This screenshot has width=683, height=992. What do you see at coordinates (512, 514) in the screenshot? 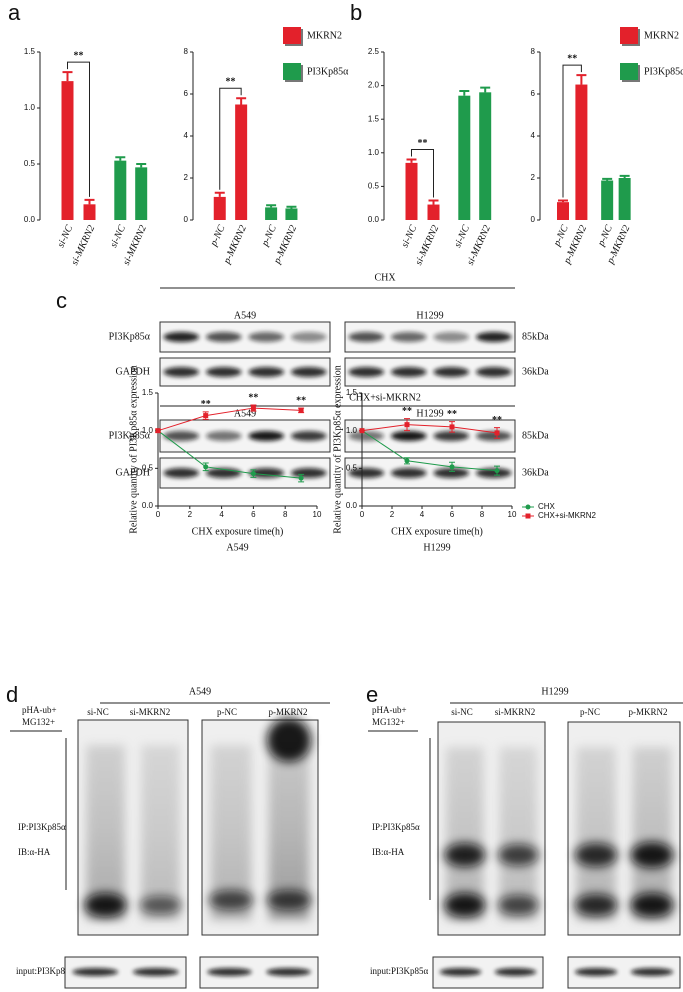
I see `x-tick-label: 10` at bounding box center [512, 514].